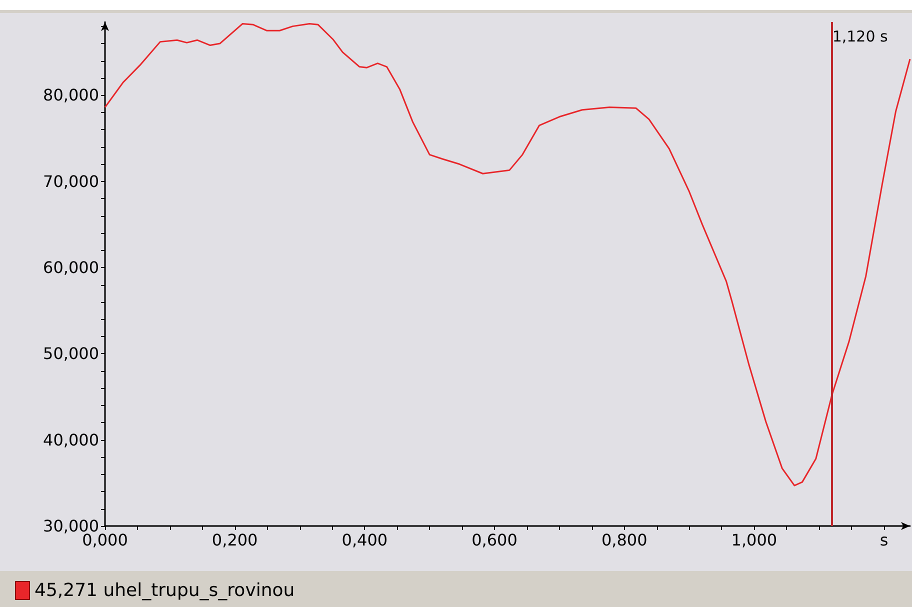 The image size is (912, 607). What do you see at coordinates (71, 268) in the screenshot?
I see `y-tick-label: 60,000` at bounding box center [71, 268].